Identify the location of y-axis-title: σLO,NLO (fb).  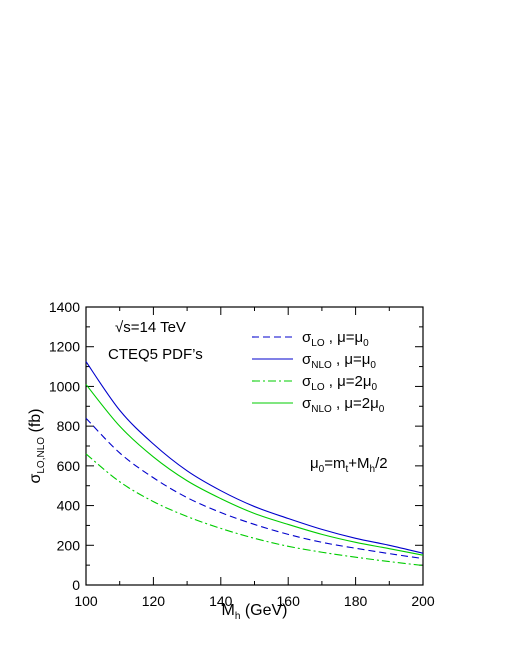
(37, 445).